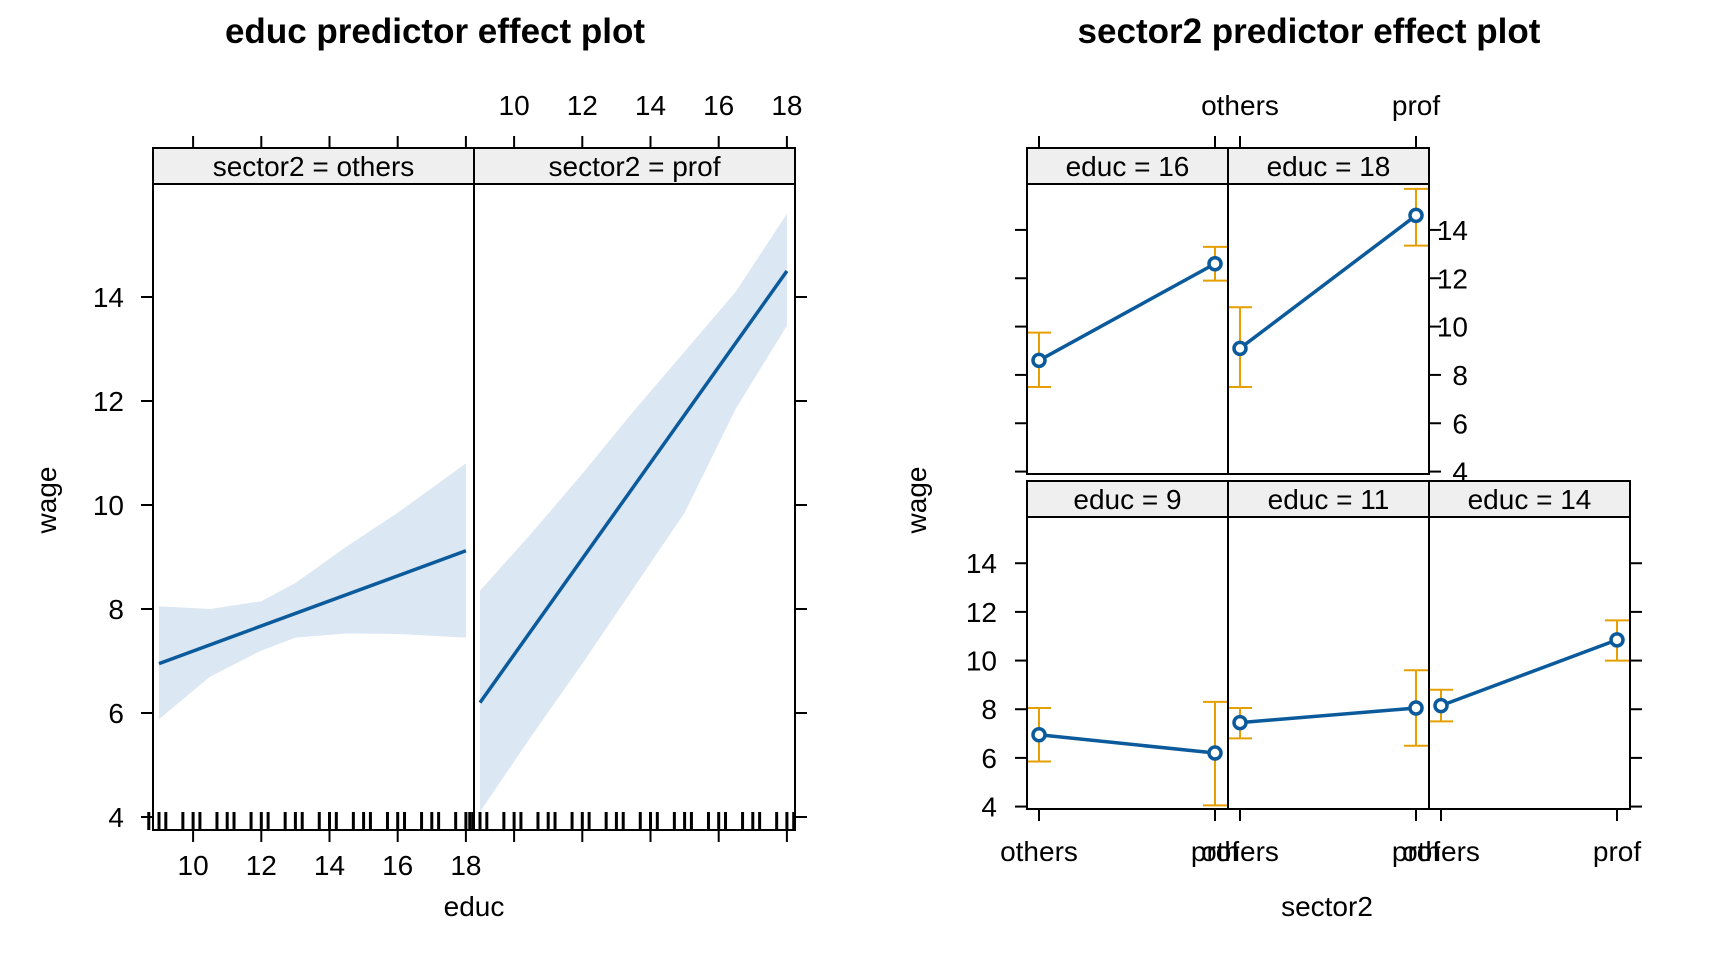  What do you see at coordinates (329, 865) in the screenshot?
I see `x-tick-label: 14` at bounding box center [329, 865].